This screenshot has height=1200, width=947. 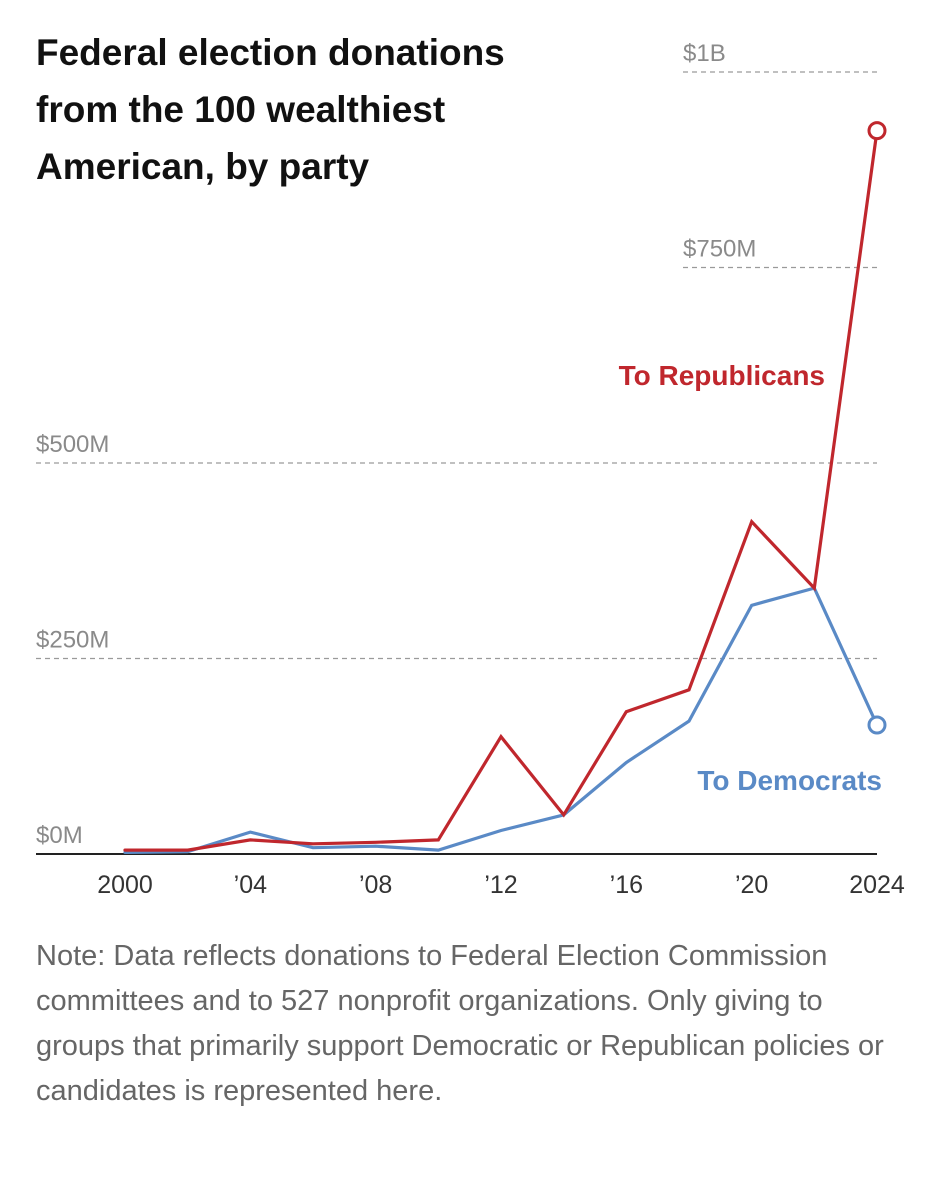 I want to click on x-axis-labels: 2000 ’04 ’08 ’12 ’16 ’20 2024, so click(x=501, y=885).